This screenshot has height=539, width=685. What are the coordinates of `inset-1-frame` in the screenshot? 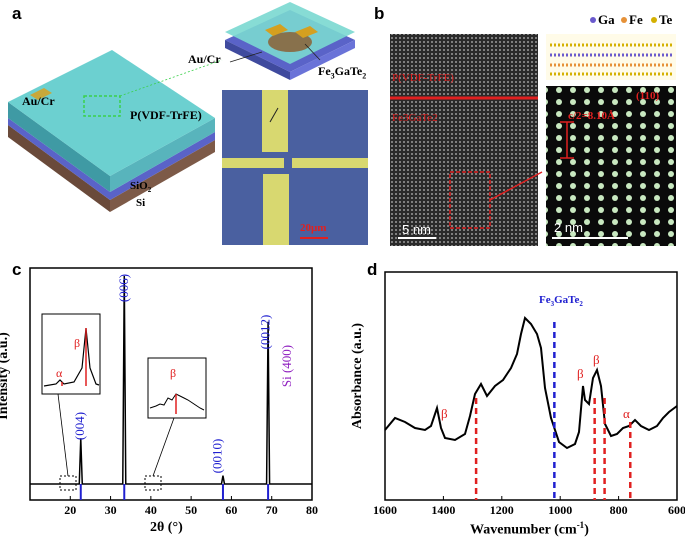 It's located at (71, 354).